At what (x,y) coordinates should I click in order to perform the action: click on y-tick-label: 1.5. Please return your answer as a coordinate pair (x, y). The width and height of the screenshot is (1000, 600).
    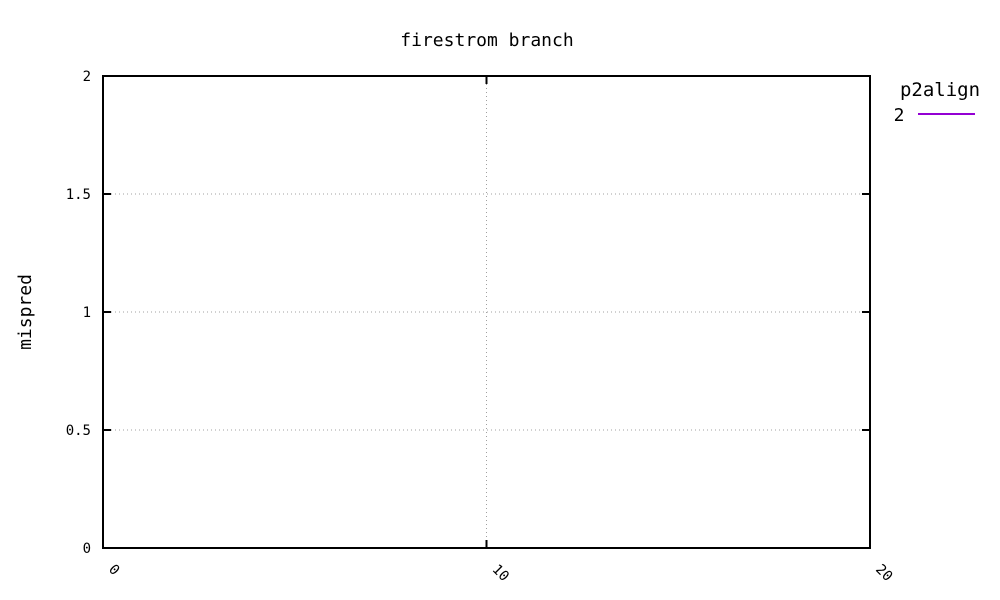
    Looking at the image, I should click on (78, 195).